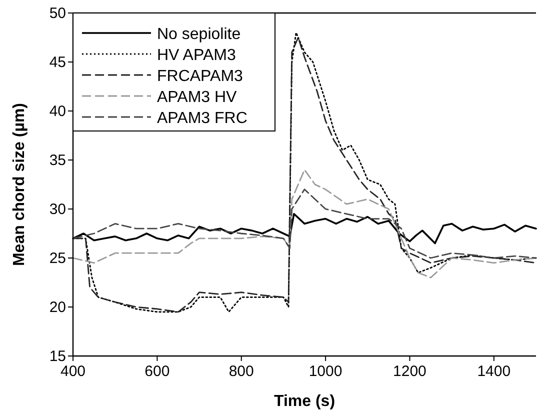 This screenshot has width=542, height=418. I want to click on x-tick-label: 400, so click(73, 371).